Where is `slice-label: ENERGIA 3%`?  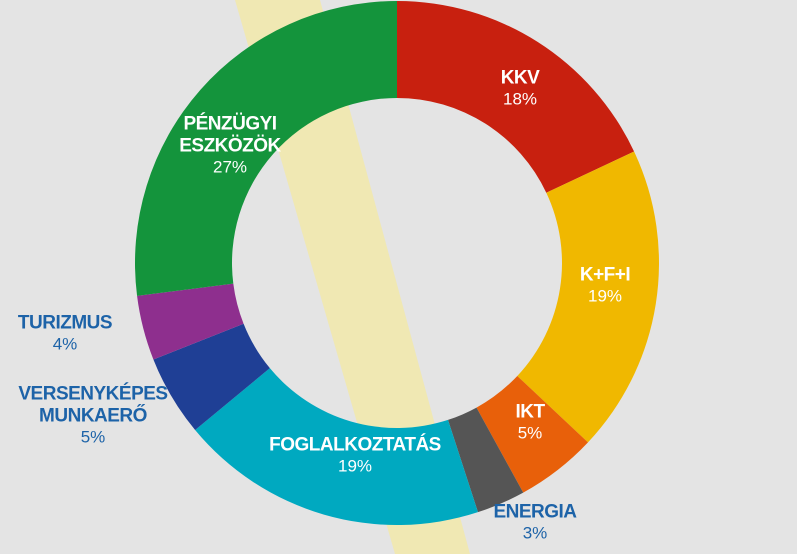 slice-label: ENERGIA 3% is located at coordinates (535, 521).